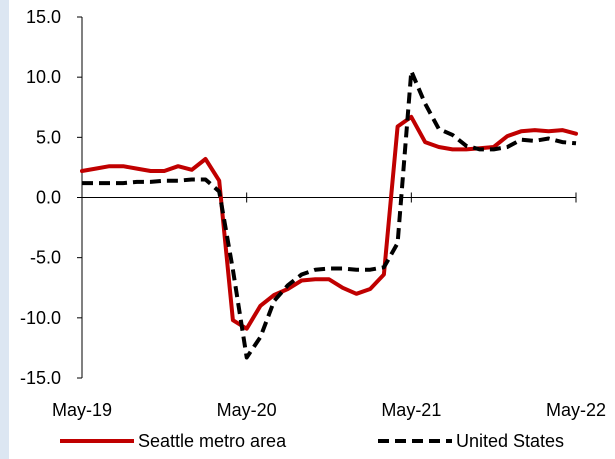 This screenshot has width=615, height=459. Describe the element at coordinates (48, 198) in the screenshot. I see `y-tick-label: 0.0` at that location.